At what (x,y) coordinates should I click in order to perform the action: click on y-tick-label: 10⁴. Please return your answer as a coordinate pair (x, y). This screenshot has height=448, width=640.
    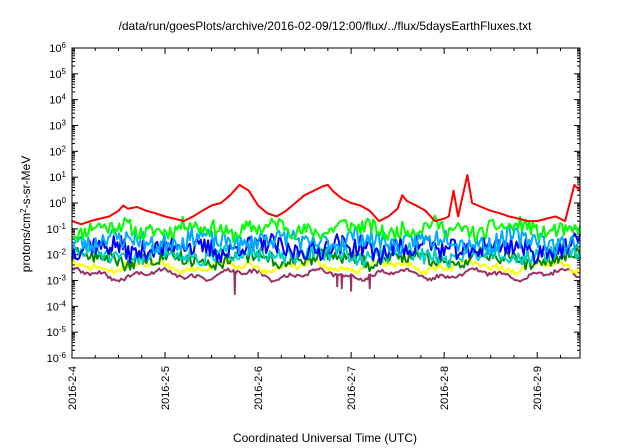
    Looking at the image, I should click on (57, 99).